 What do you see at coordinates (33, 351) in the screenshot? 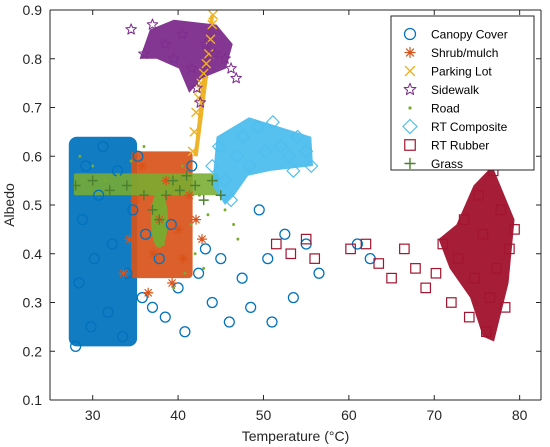
I see `y-tick-label-2: 0.2` at bounding box center [33, 351].